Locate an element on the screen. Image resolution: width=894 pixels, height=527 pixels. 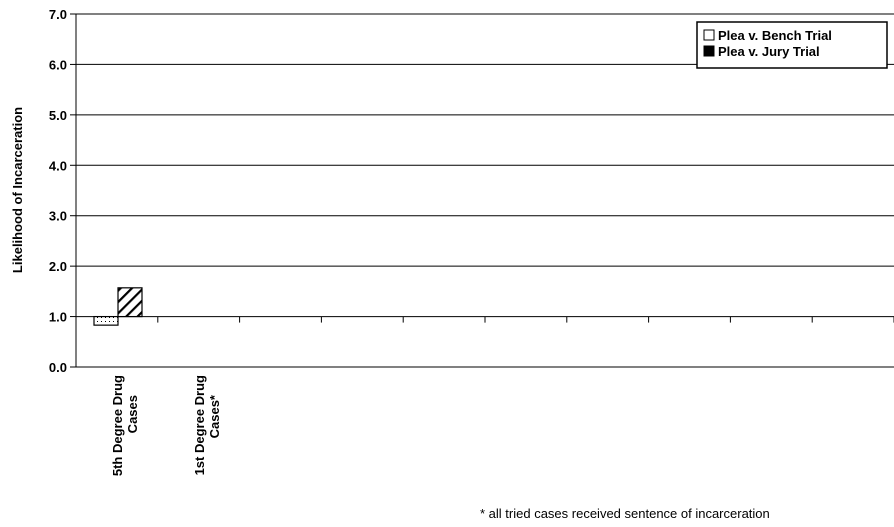
legend: Plea v. Bench Trial Plea v. Jury Trial is located at coordinates (792, 45).